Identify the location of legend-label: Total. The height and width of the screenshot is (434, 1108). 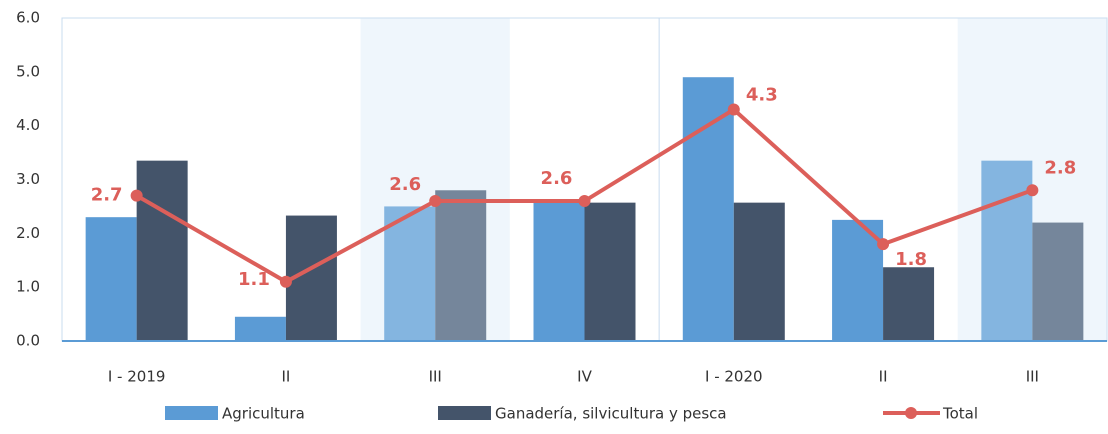
(960, 414).